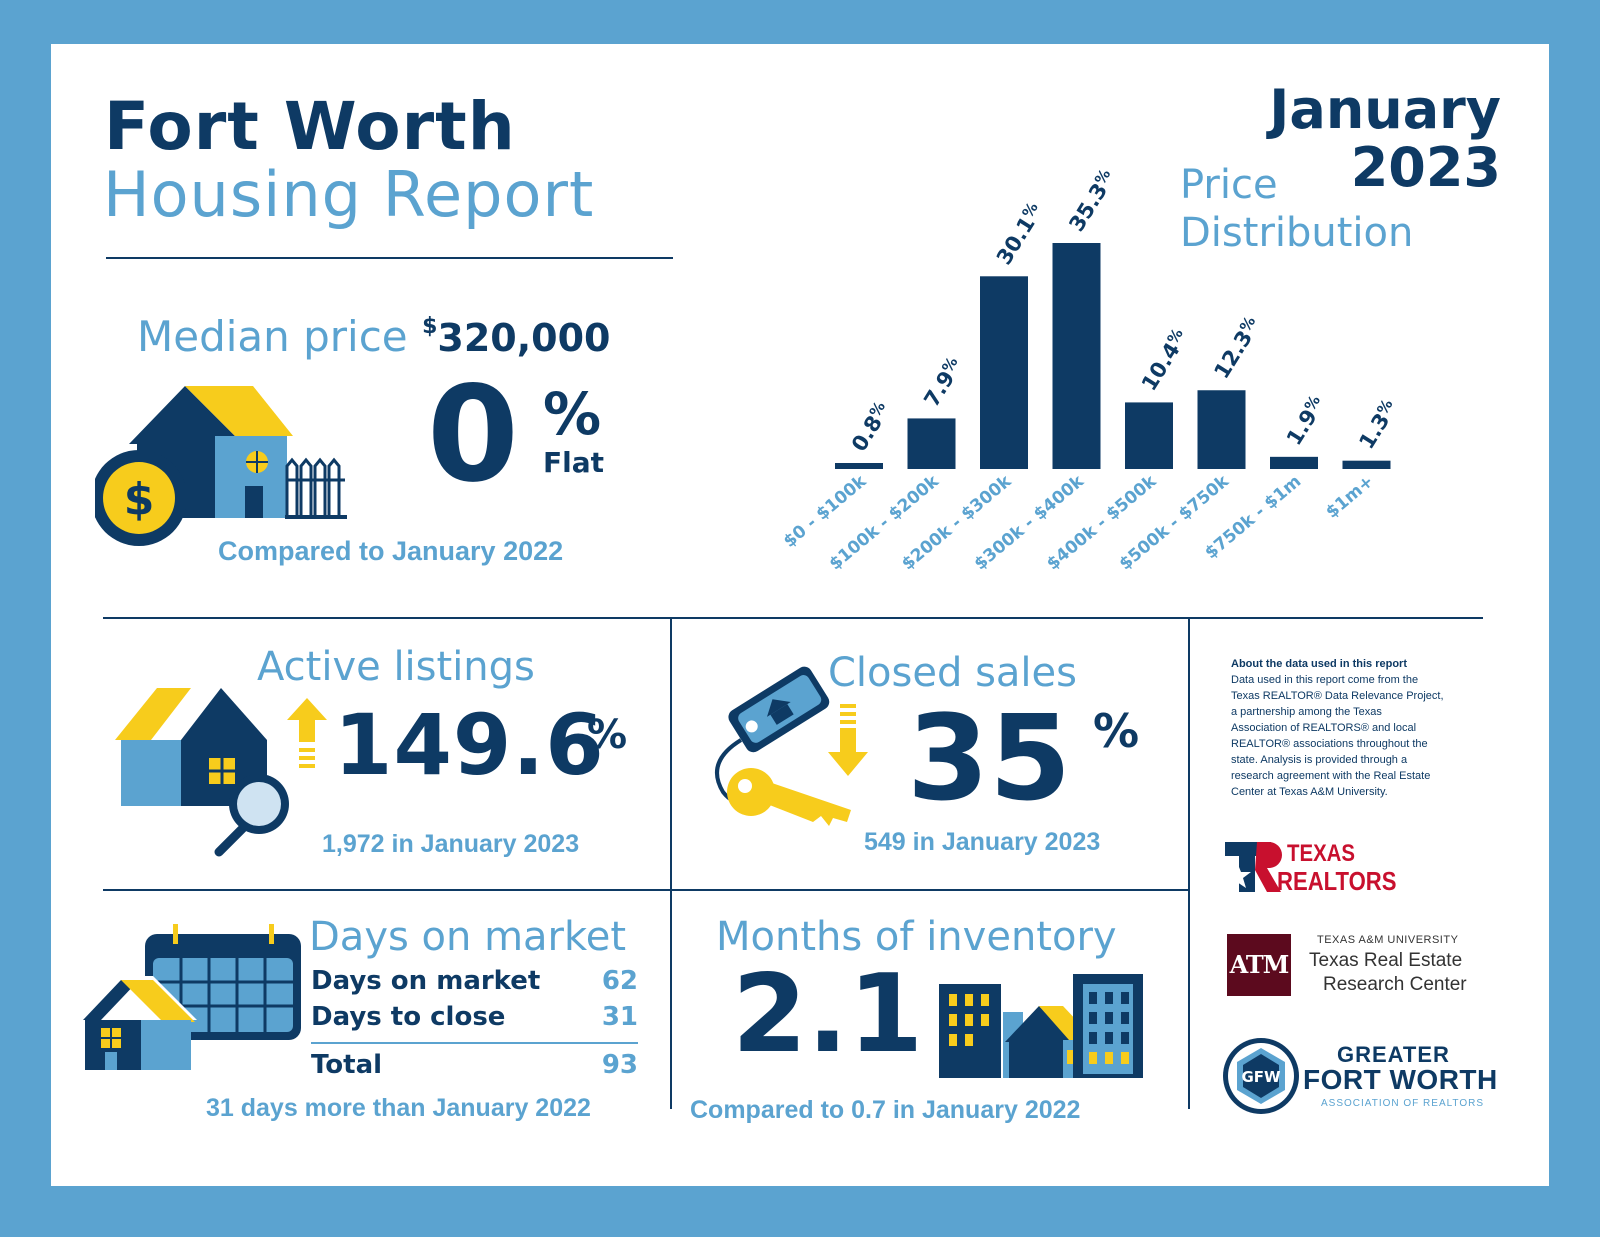 Image resolution: width=1600 pixels, height=1237 pixels. What do you see at coordinates (1378, 425) in the screenshot?
I see `bar-value-label-7: 1.3%` at bounding box center [1378, 425].